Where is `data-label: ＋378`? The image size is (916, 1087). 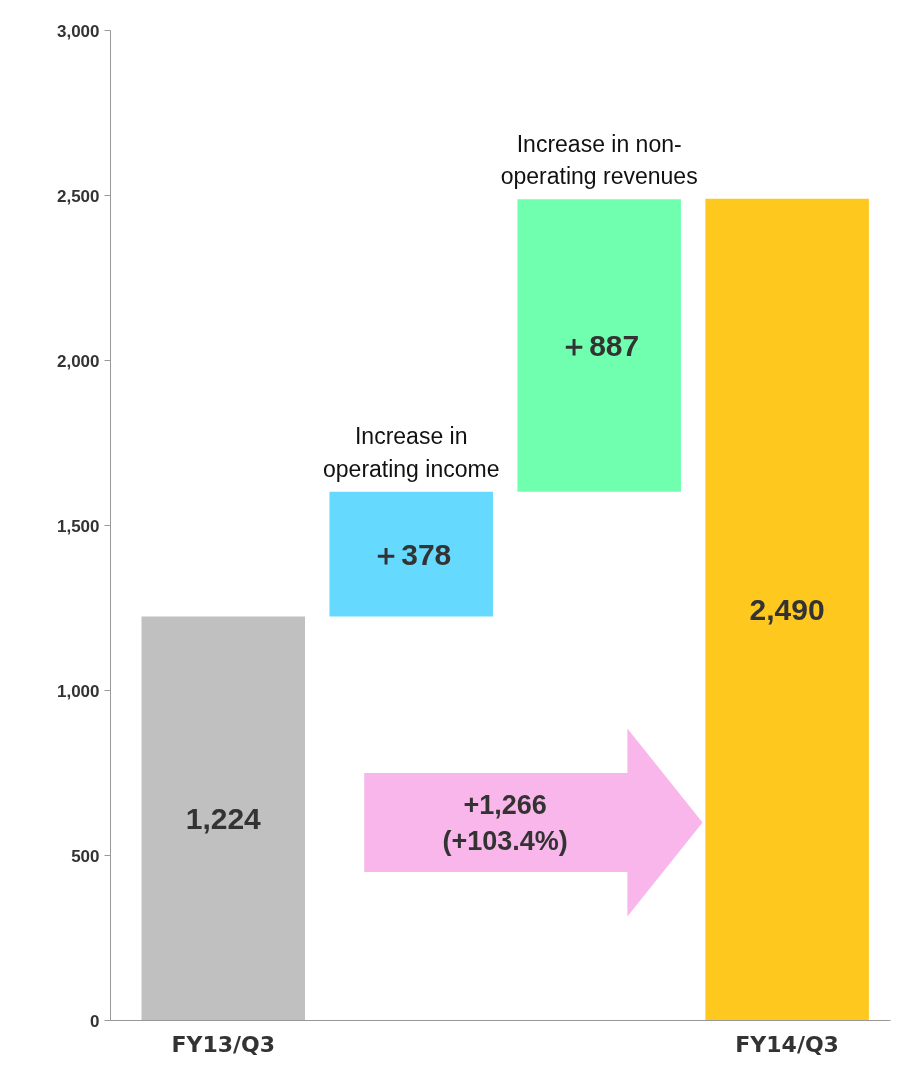
data-label: ＋378 is located at coordinates (411, 554).